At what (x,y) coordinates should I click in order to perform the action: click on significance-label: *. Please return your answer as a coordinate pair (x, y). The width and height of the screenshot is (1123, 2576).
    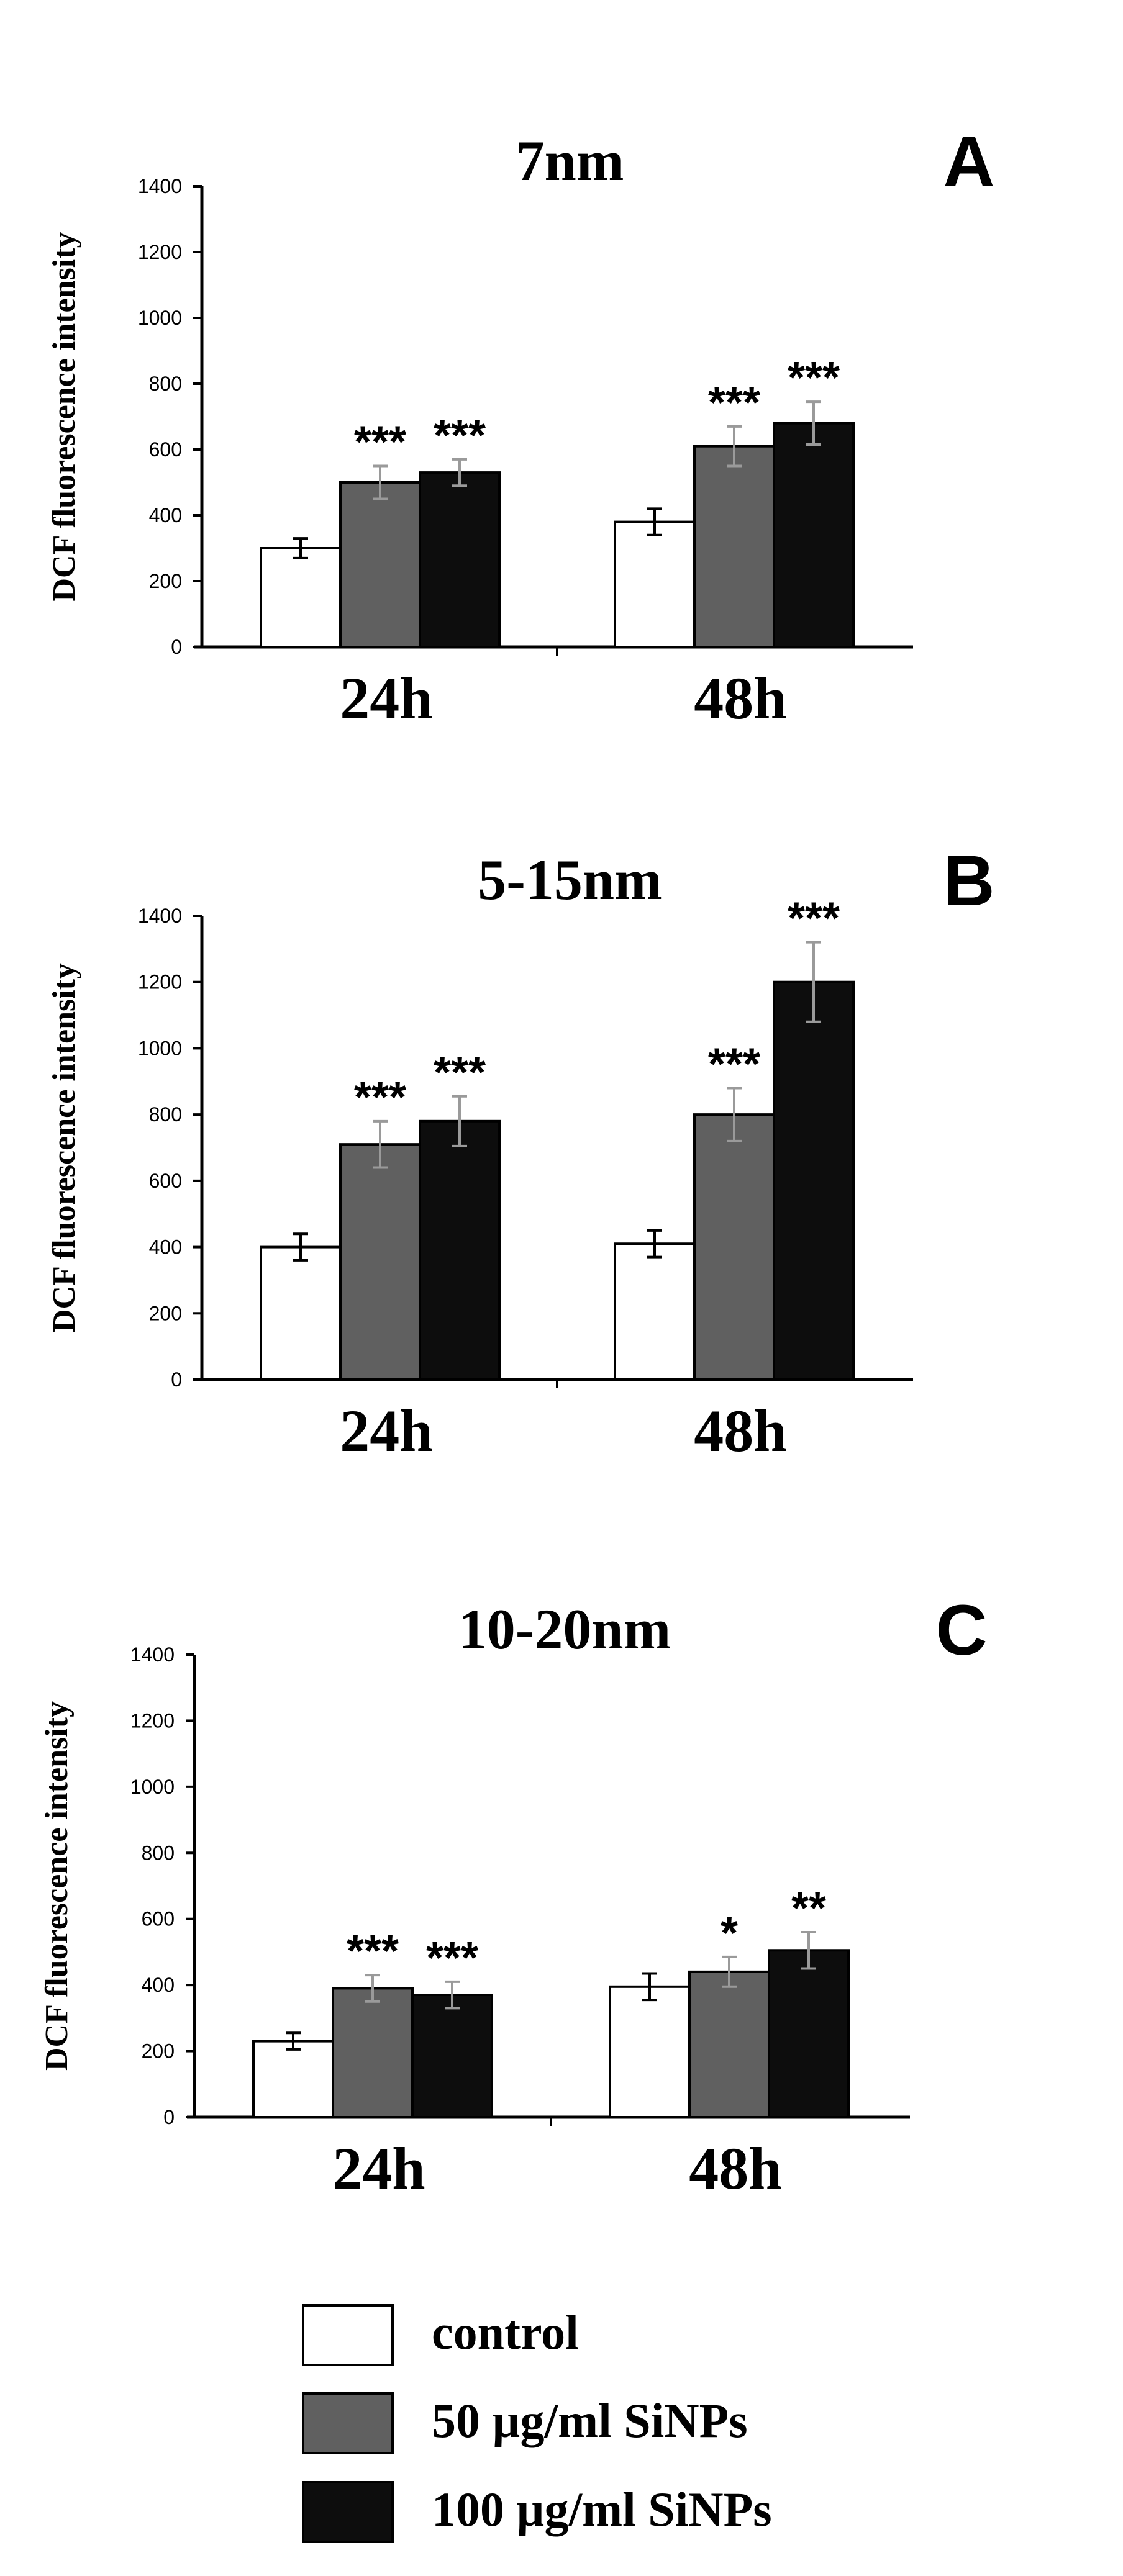
    Looking at the image, I should click on (729, 1933).